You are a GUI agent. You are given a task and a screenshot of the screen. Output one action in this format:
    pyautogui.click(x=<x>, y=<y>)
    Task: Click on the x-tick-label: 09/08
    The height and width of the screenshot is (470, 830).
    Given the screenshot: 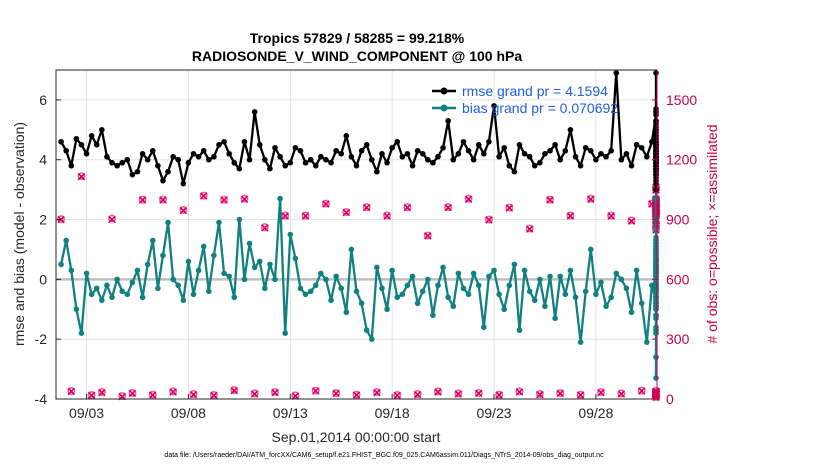 What is the action you would take?
    pyautogui.click(x=188, y=413)
    